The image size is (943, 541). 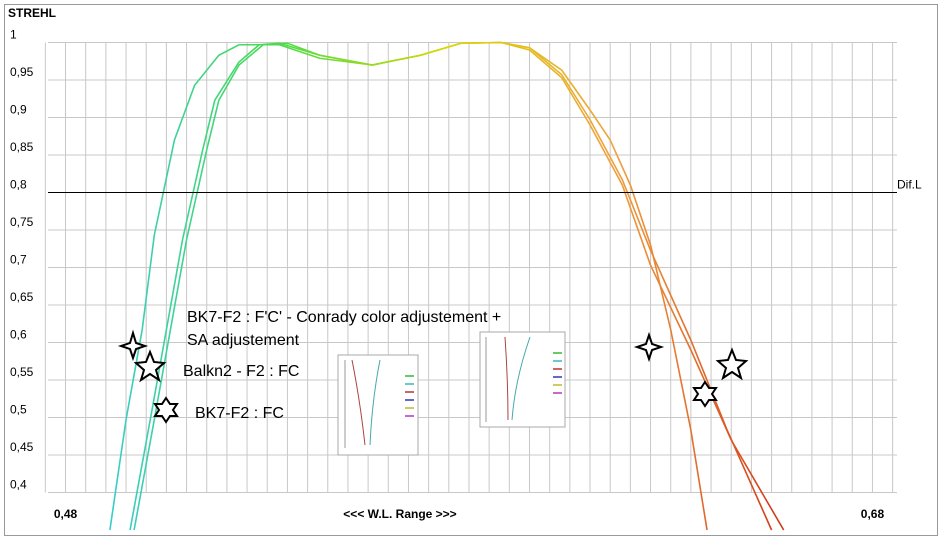 I want to click on y-tick-label: 0,65, so click(x=22, y=297).